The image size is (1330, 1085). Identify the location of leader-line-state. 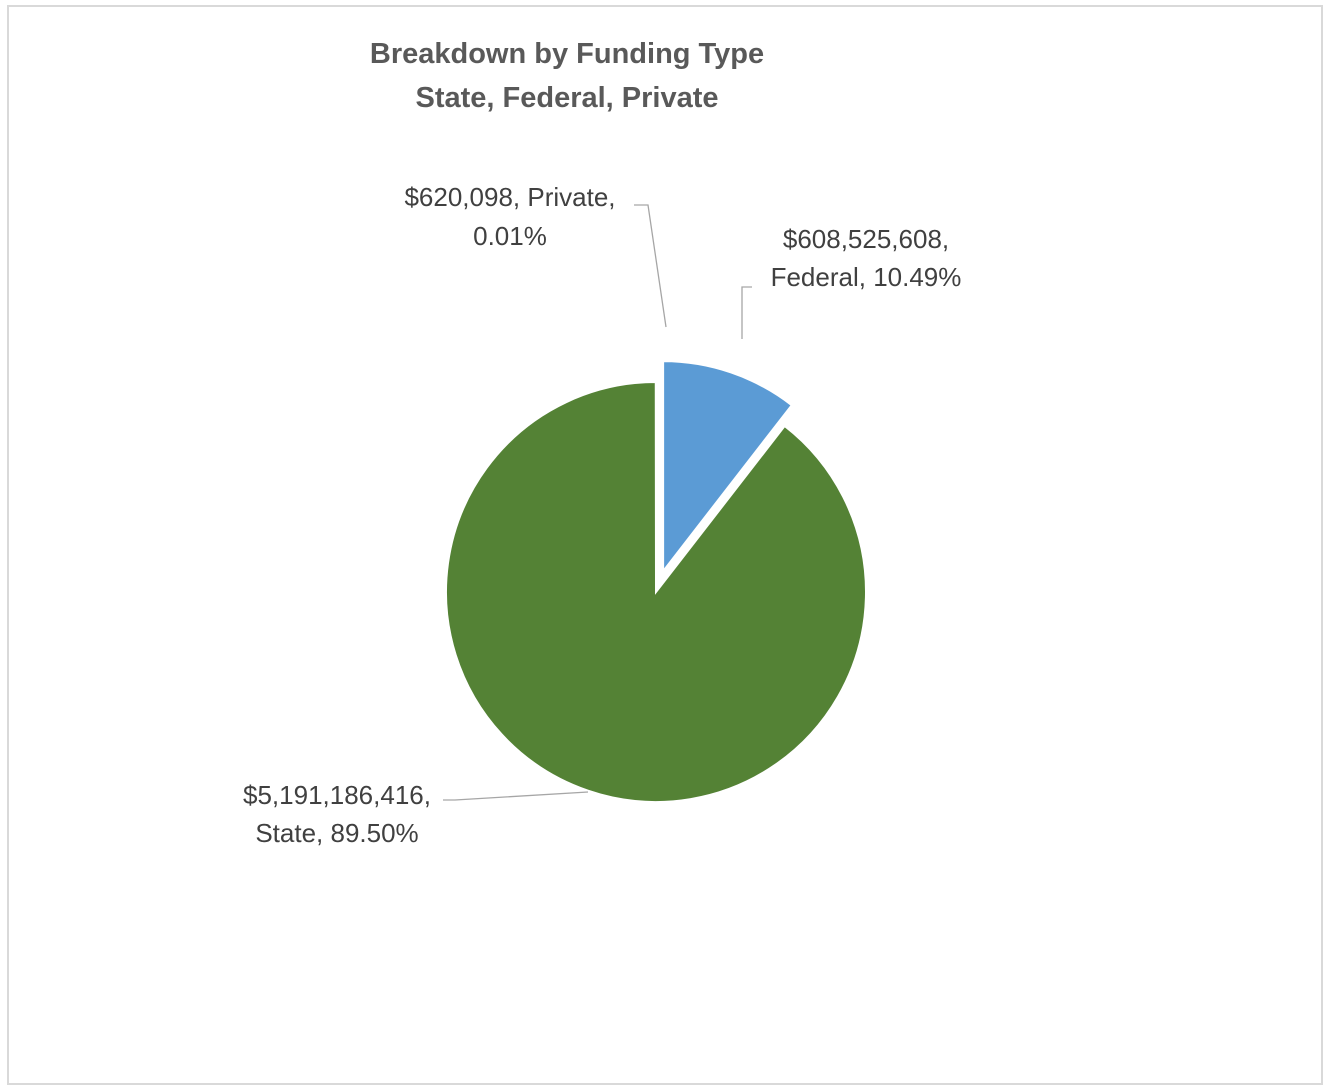
(515, 796).